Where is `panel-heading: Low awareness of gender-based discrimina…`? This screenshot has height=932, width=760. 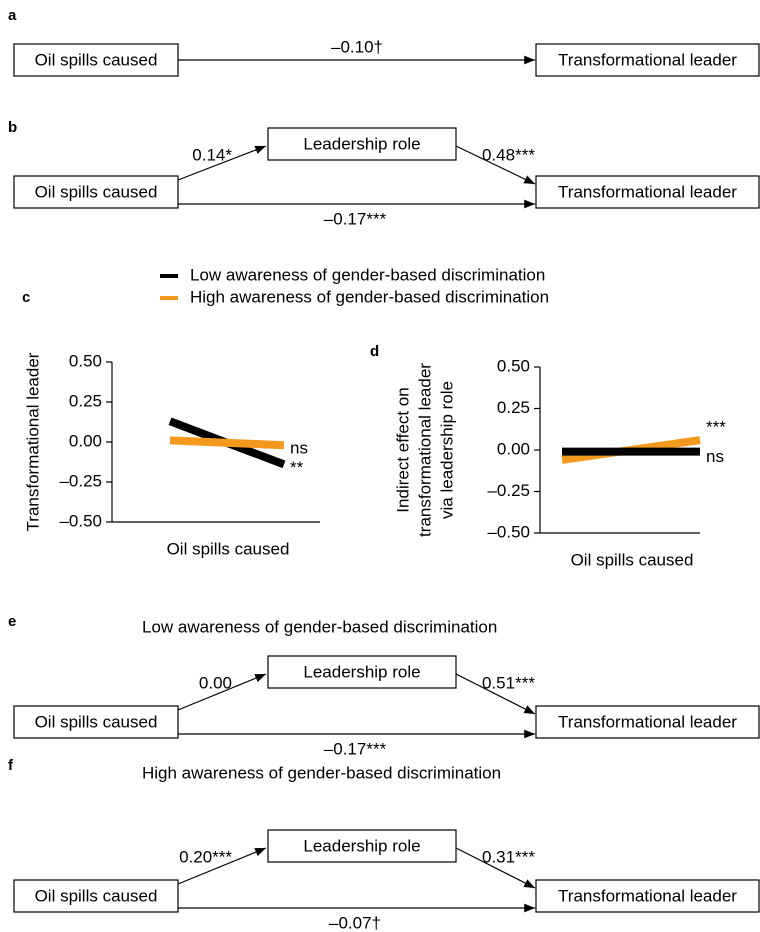
panel-heading: Low awareness of gender-based discrimina… is located at coordinates (319, 626).